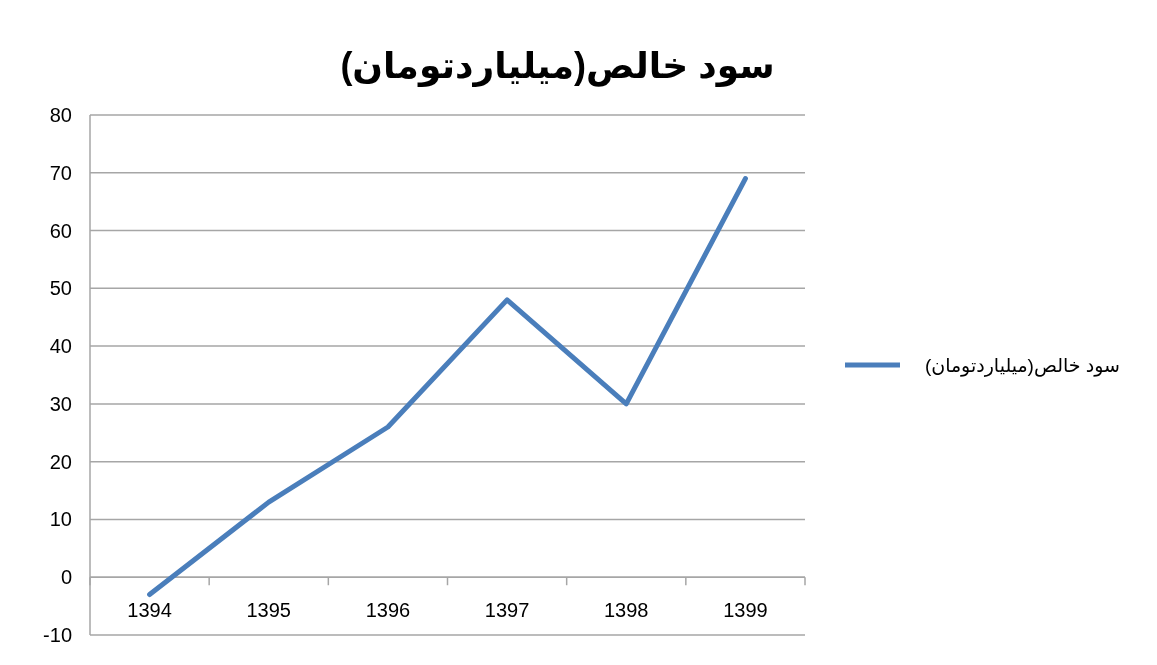  Describe the element at coordinates (66, 577) in the screenshot. I see `y-tick-label: 0` at that location.